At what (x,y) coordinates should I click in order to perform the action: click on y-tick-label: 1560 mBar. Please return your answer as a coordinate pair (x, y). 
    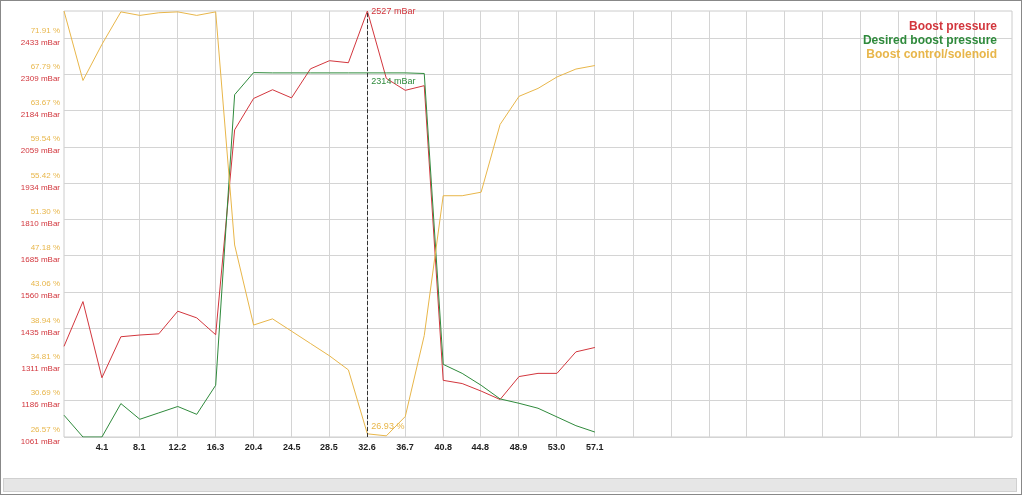
    Looking at the image, I should click on (40, 296).